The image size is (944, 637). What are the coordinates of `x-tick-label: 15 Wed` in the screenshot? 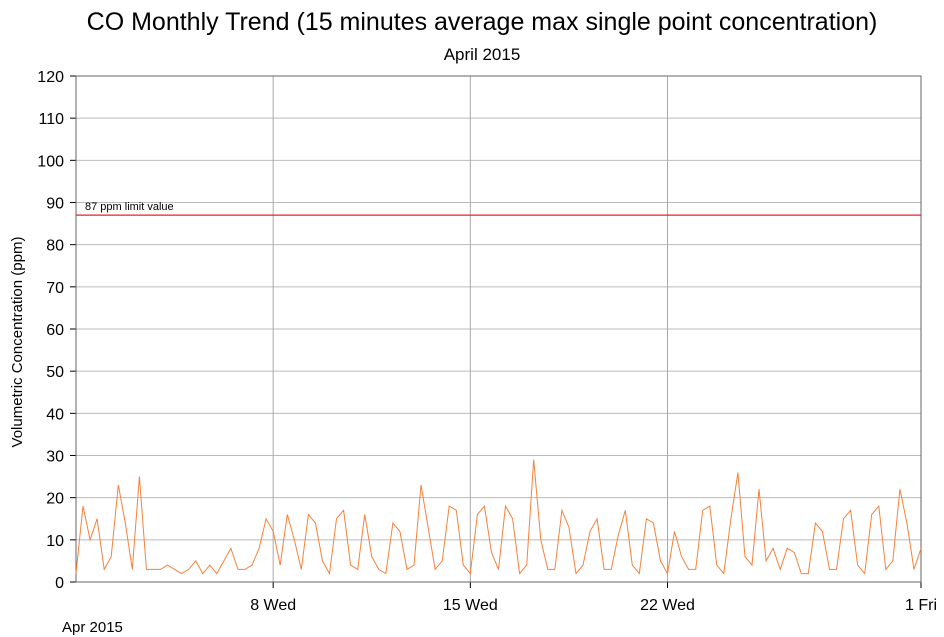 It's located at (470, 605).